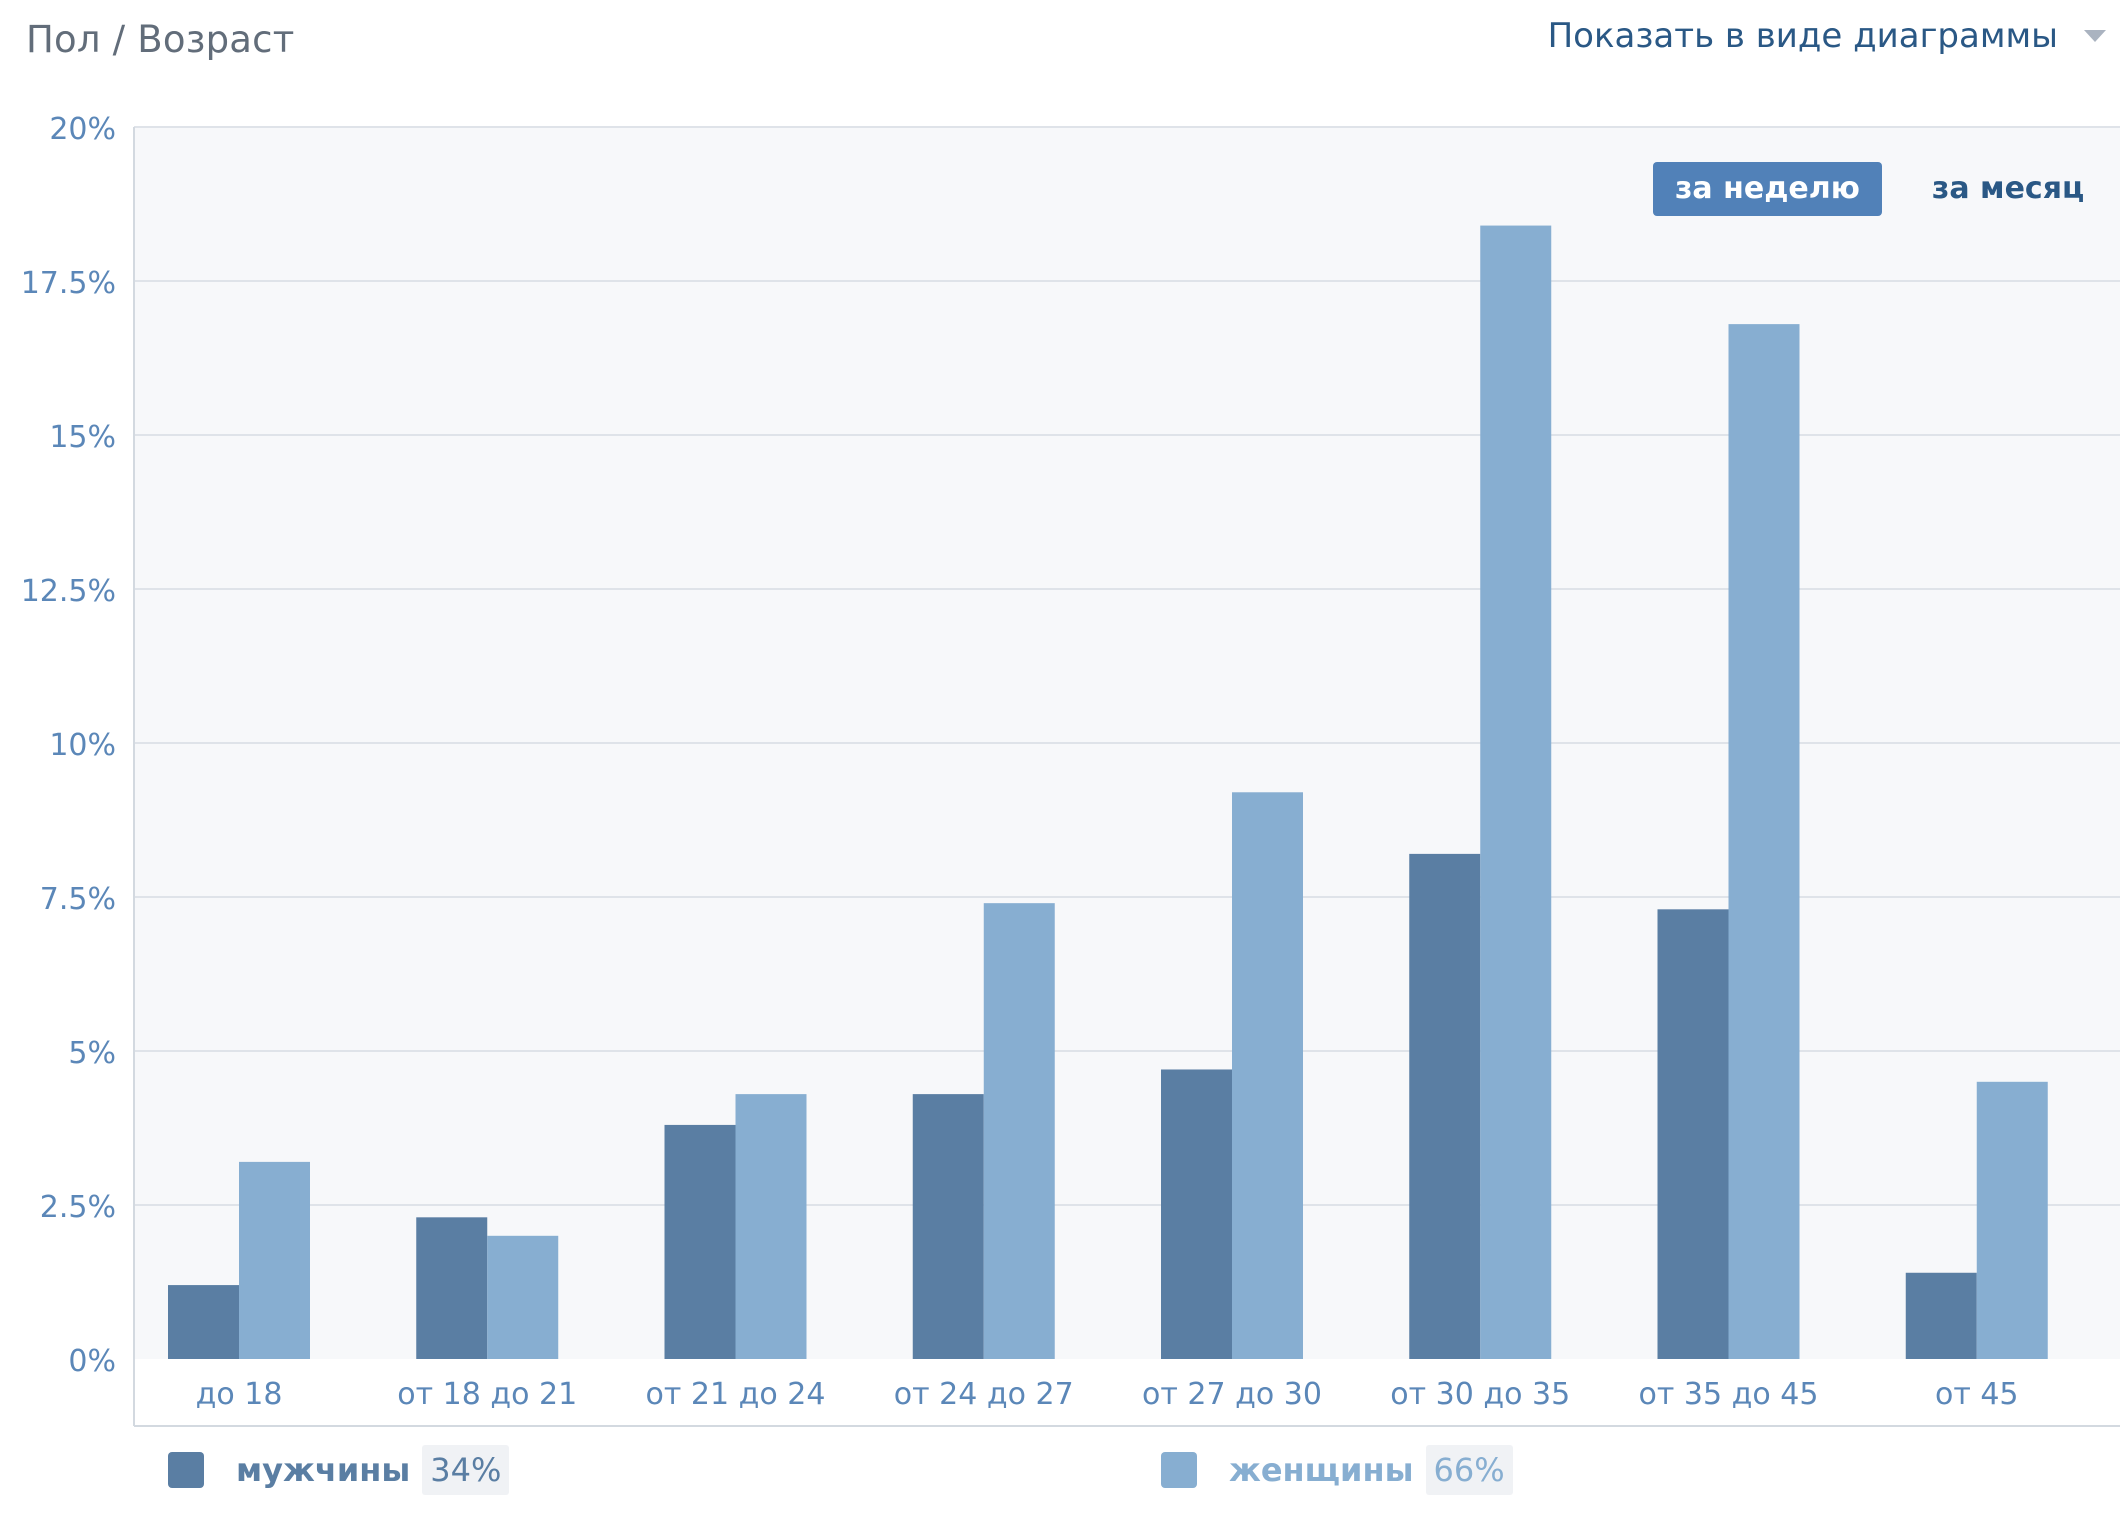  Describe the element at coordinates (1977, 1394) in the screenshot. I see `x-tick-label: от 45` at that location.